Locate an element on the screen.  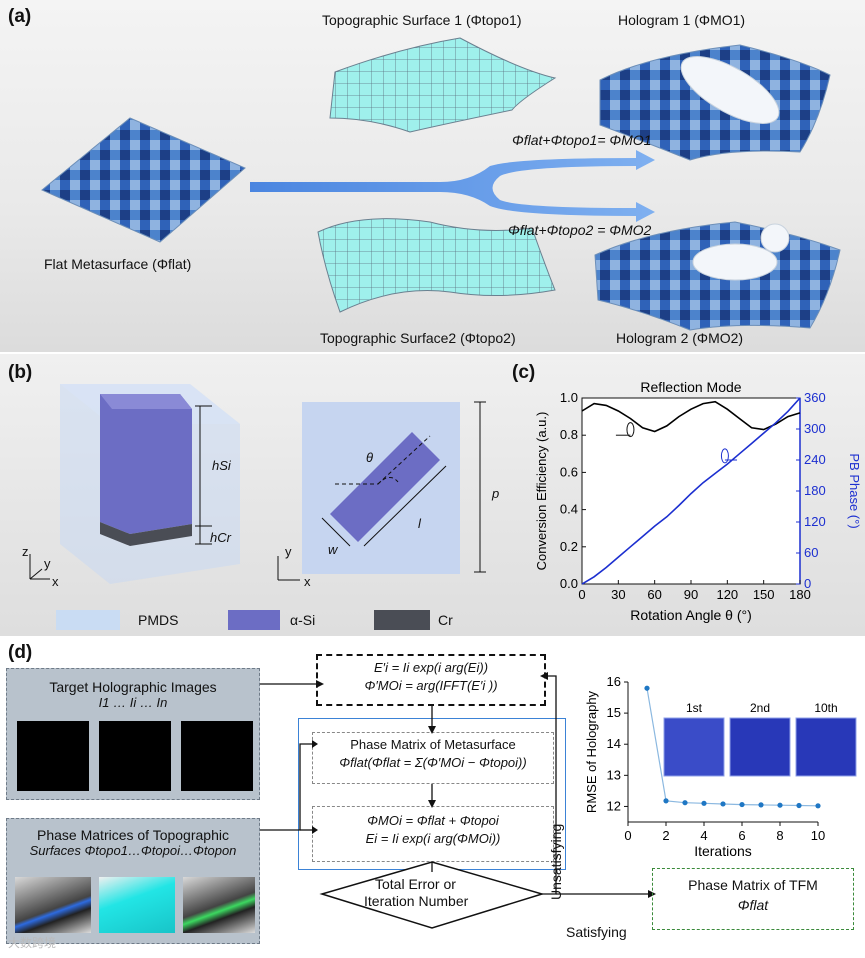
x-tick-label: 90 is located at coordinates (691, 594).